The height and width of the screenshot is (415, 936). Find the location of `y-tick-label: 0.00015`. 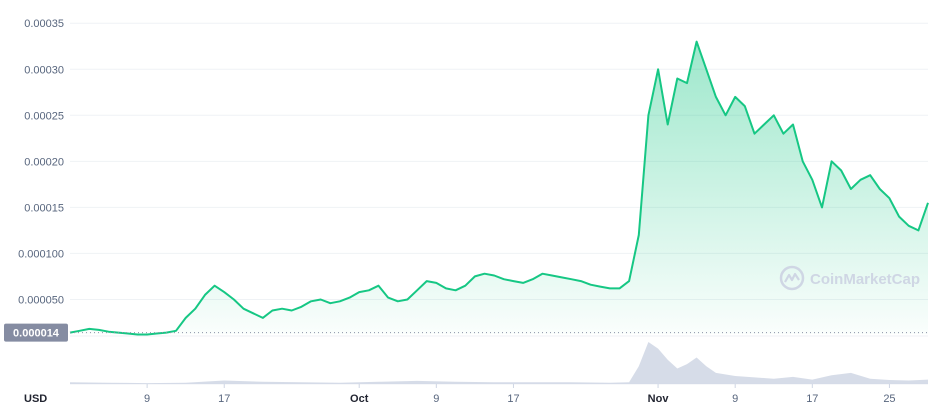

y-tick-label: 0.00015 is located at coordinates (44, 208).